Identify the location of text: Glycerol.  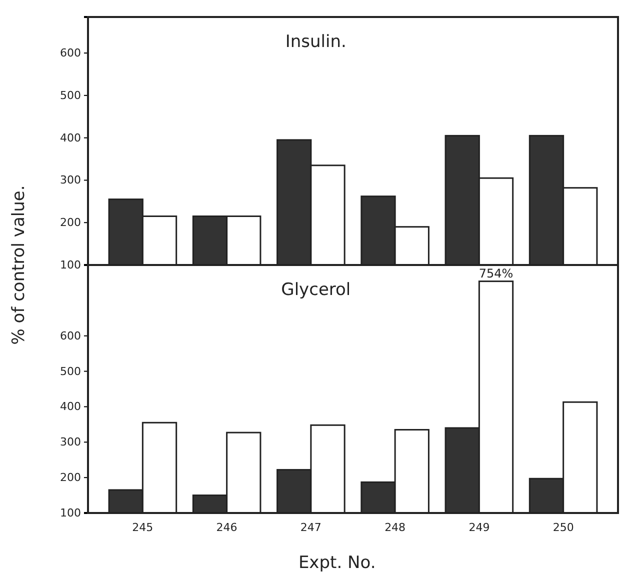
(316, 290).